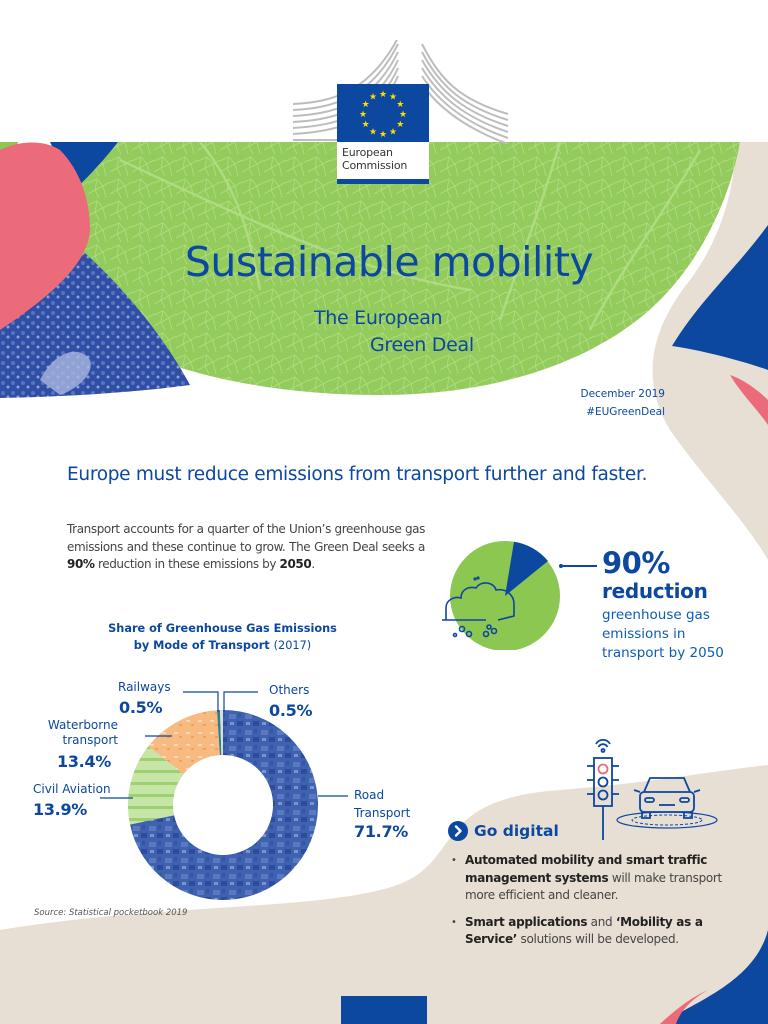 This screenshot has height=1024, width=768. I want to click on value-others: 0.5%, so click(291, 710).